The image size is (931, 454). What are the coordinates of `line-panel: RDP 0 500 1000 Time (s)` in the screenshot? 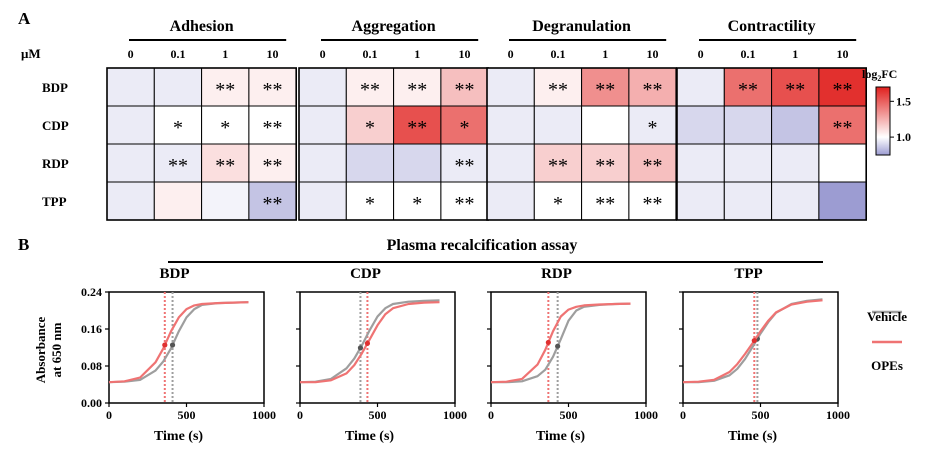 It's located at (572, 355).